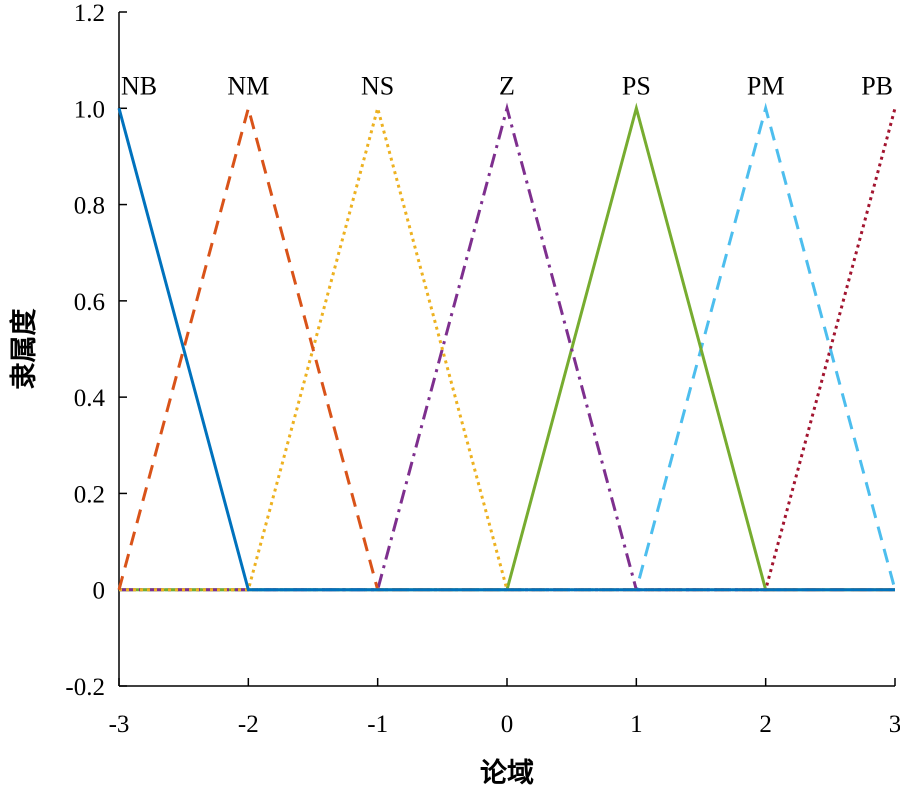 Image resolution: width=900 pixels, height=789 pixels. What do you see at coordinates (636, 724) in the screenshot?
I see `x-tick-label: 1` at bounding box center [636, 724].